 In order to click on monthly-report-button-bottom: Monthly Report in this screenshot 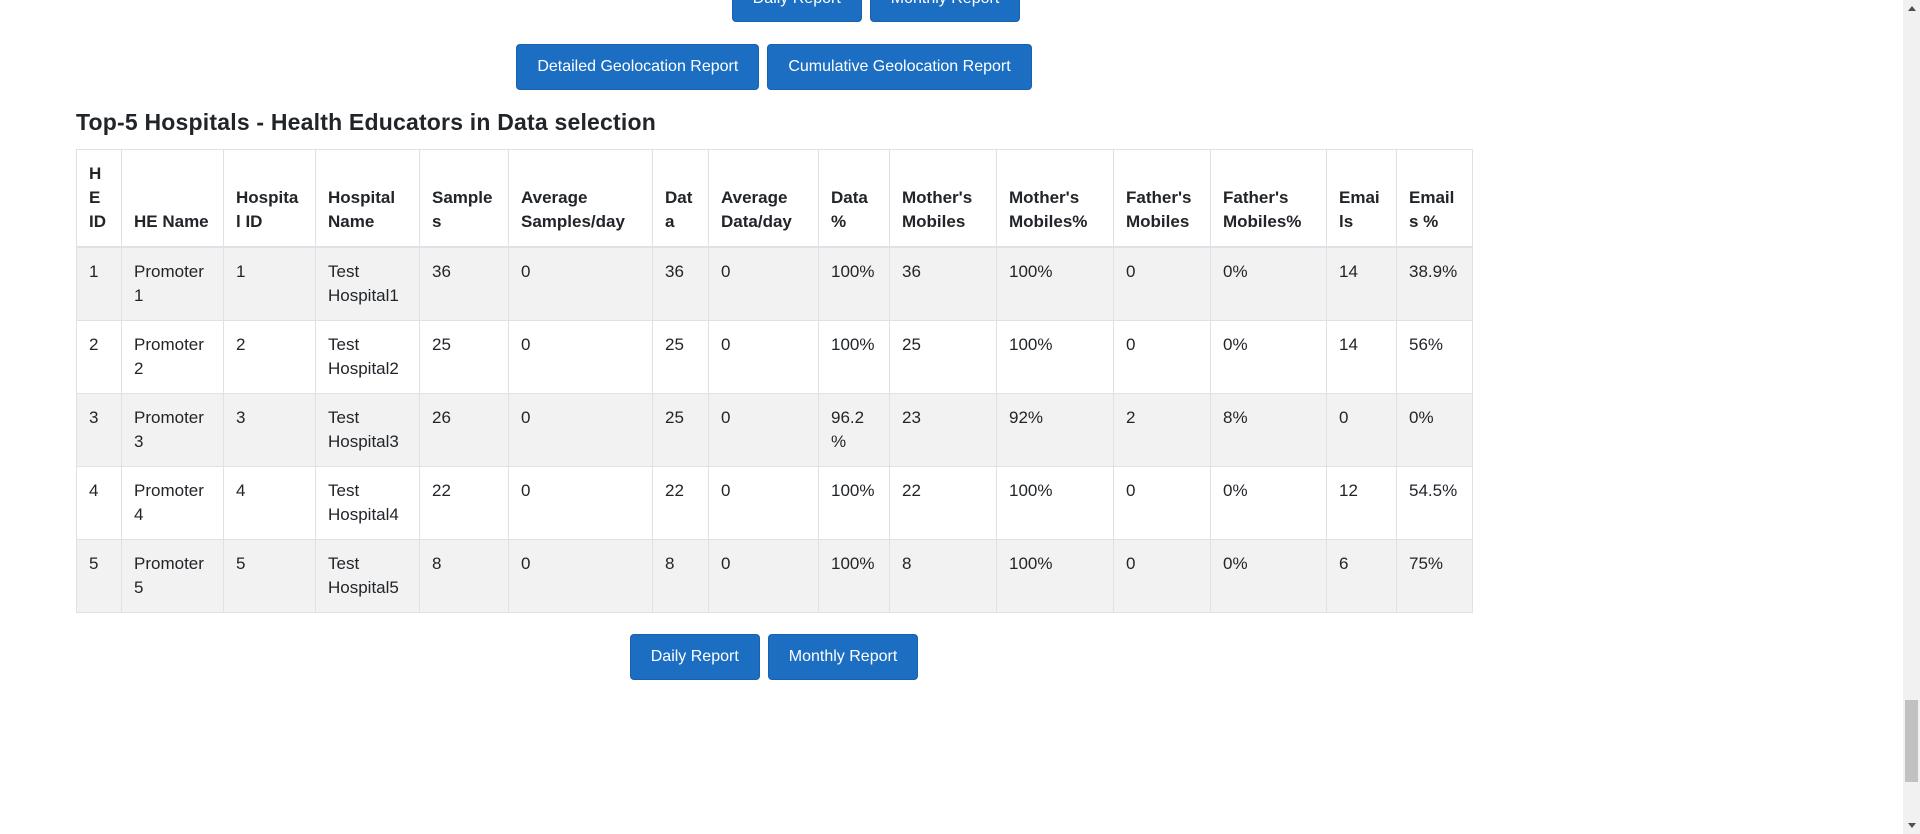, I will do `click(843, 657)`.